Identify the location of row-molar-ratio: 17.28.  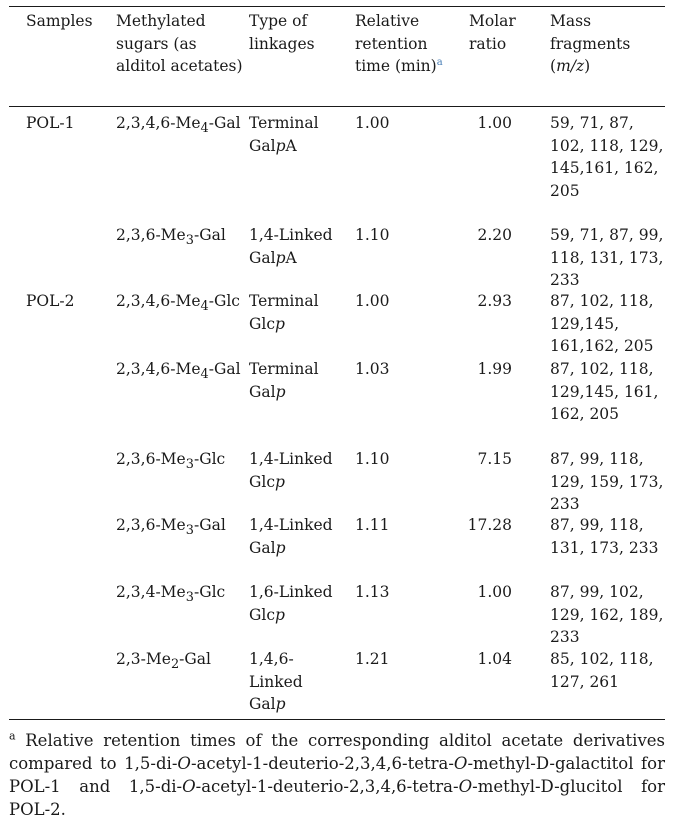
(489, 525).